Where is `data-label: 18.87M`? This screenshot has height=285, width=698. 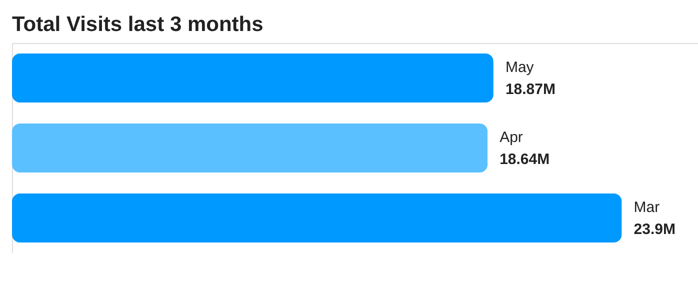
data-label: 18.87M is located at coordinates (530, 89).